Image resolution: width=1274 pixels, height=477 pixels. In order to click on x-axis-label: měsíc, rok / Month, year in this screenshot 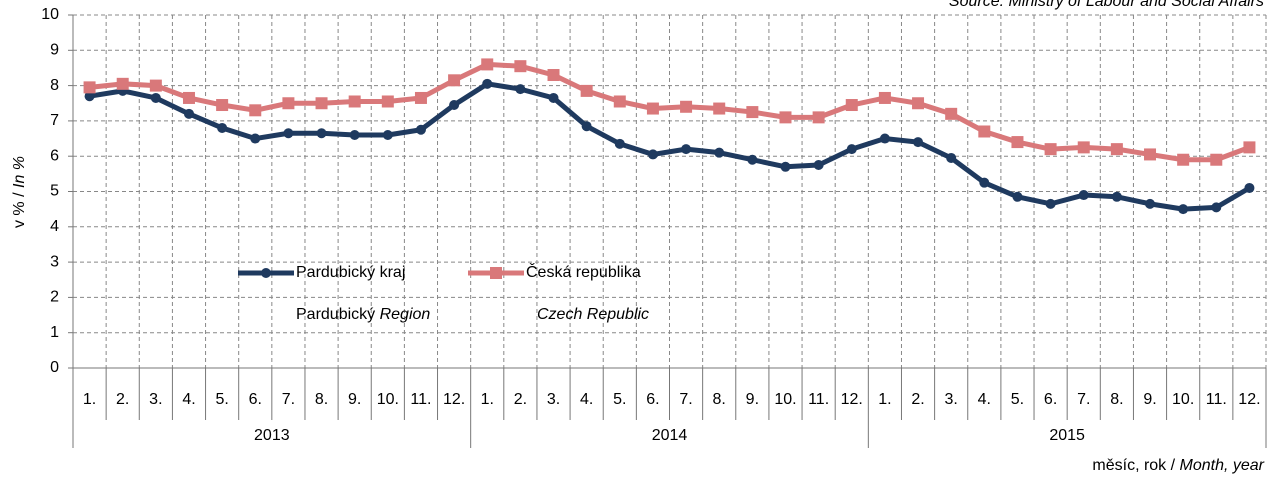, I will do `click(1178, 465)`.